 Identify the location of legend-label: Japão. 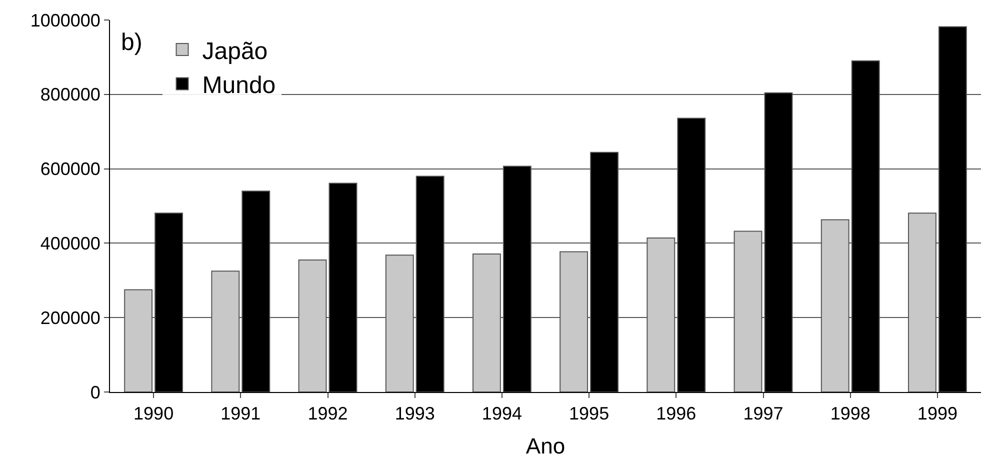
(235, 51).